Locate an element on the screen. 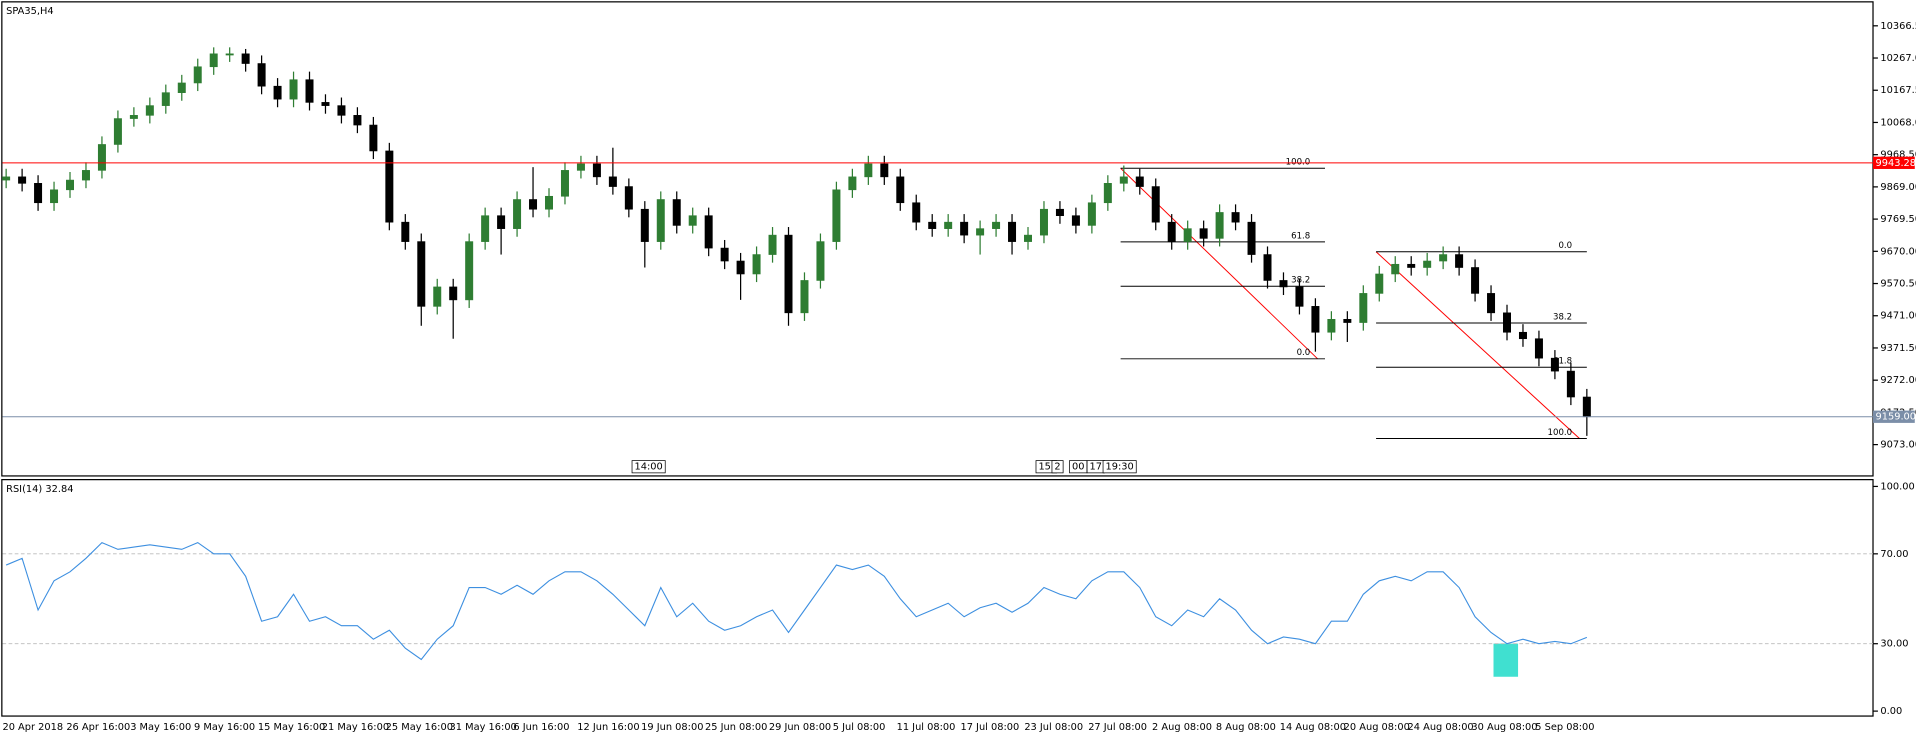 The height and width of the screenshot is (734, 1916). y-tick-label: 9272.00 is located at coordinates (1898, 380).